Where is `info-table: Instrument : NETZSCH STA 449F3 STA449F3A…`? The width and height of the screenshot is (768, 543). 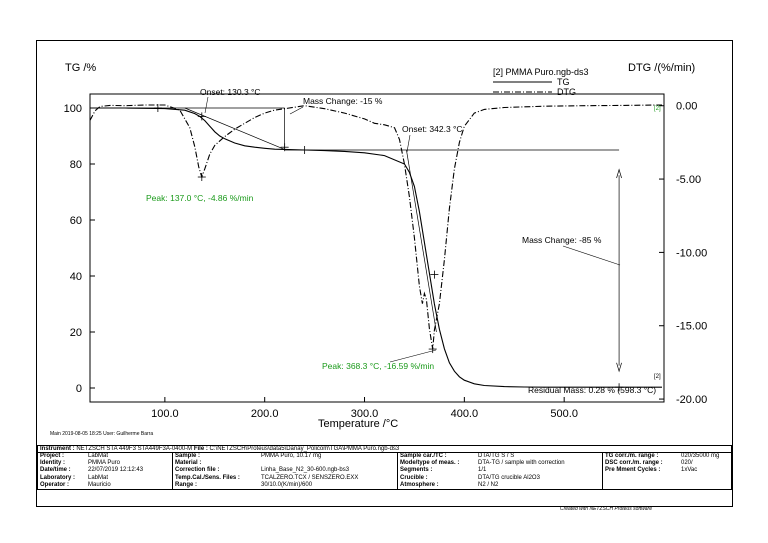 info-table: Instrument : NETZSCH STA 449F3 STA449F3A… is located at coordinates (384, 468).